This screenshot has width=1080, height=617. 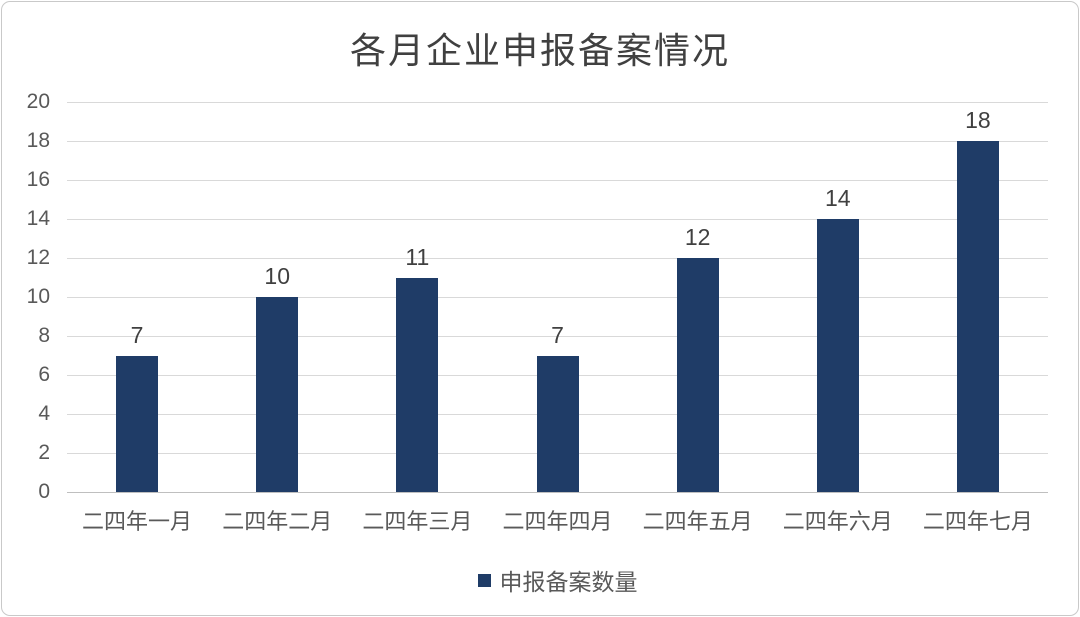 What do you see at coordinates (38, 140) in the screenshot?
I see `y-tick-label: 18` at bounding box center [38, 140].